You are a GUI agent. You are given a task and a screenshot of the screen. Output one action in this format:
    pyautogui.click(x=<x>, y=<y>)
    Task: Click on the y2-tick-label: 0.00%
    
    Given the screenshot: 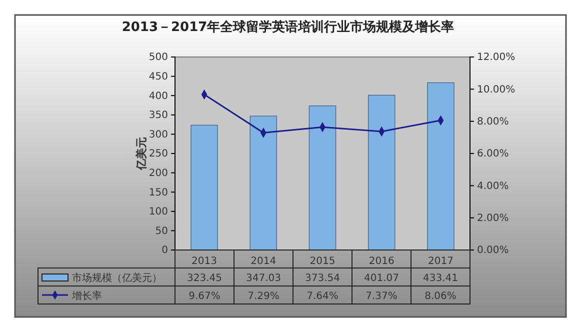 What is the action you would take?
    pyautogui.click(x=493, y=250)
    